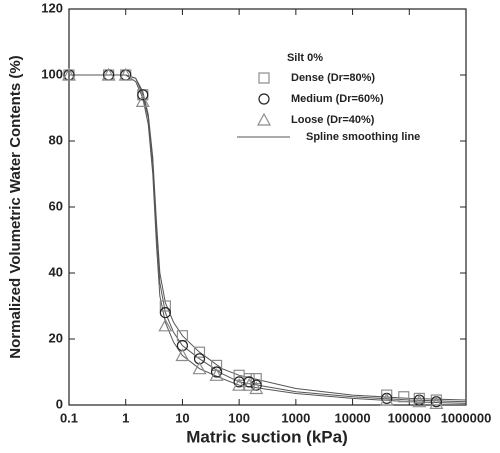 The height and width of the screenshot is (453, 500). I want to click on legend-label: Medium (Dr=60%), so click(337, 99).